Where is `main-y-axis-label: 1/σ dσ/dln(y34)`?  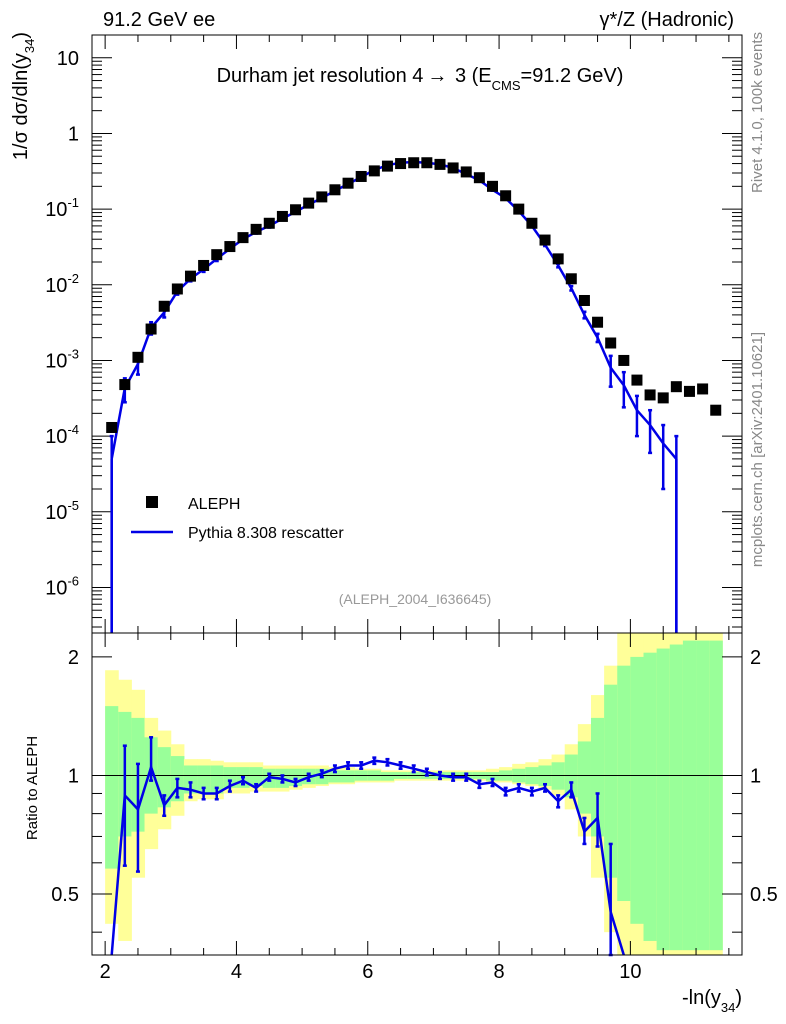
main-y-axis-label: 1/σ dσ/dln(y34) is located at coordinates (23, 96).